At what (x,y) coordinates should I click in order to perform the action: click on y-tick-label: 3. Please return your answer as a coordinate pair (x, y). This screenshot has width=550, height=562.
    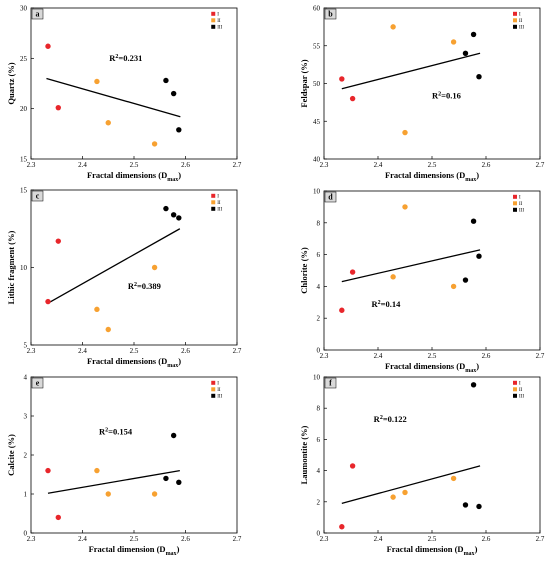
    Looking at the image, I should click on (26, 417).